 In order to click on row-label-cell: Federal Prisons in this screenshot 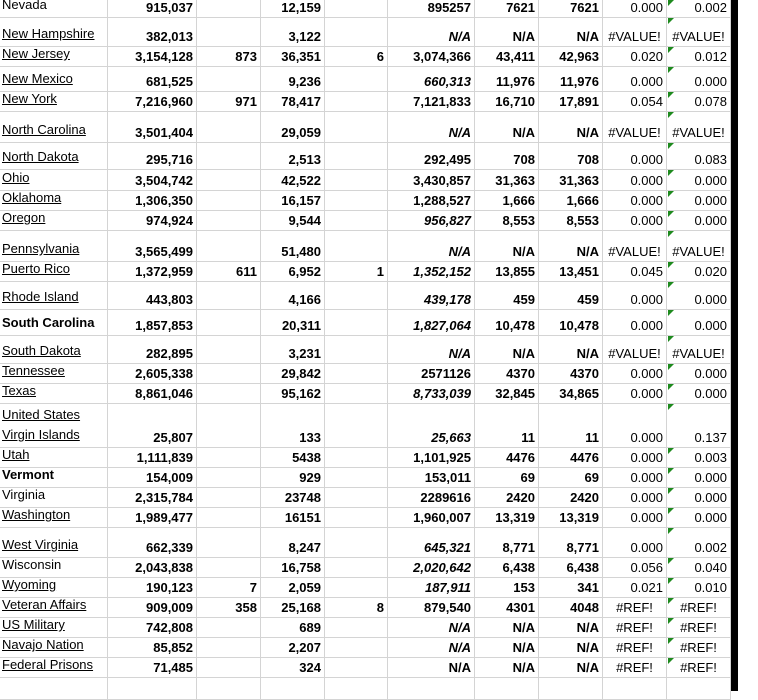, I will do `click(54, 667)`.